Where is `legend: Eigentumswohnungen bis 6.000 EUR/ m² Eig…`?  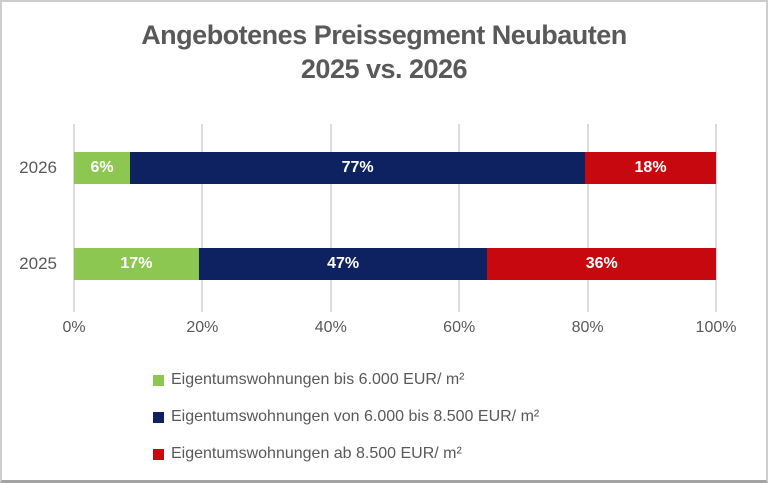
legend: Eigentumswohnungen bis 6.000 EUR/ m² Eig… is located at coordinates (346, 423).